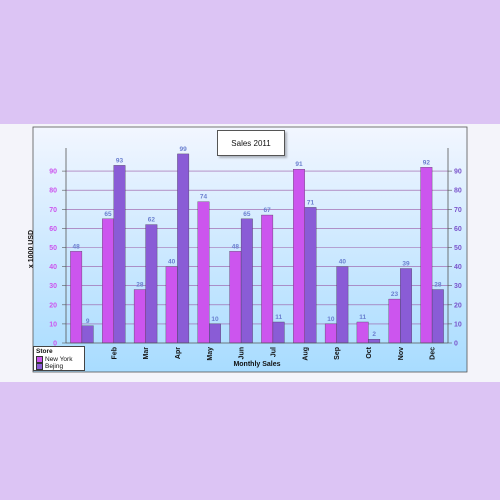 Image resolution: width=500 pixels, height=500 pixels. Describe the element at coordinates (267, 279) in the screenshot. I see `bar-new-york-jul` at that location.